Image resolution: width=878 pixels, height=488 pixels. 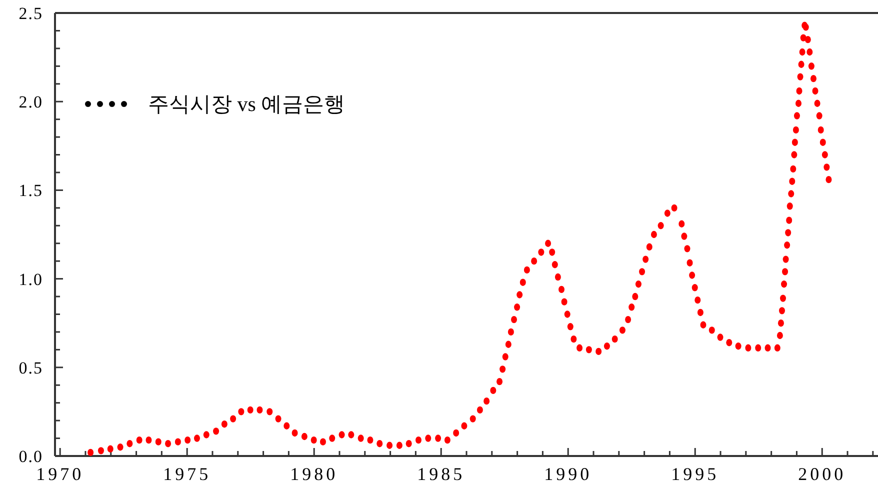 What do you see at coordinates (60, 474) in the screenshot?
I see `x-tick-label: 1970` at bounding box center [60, 474].